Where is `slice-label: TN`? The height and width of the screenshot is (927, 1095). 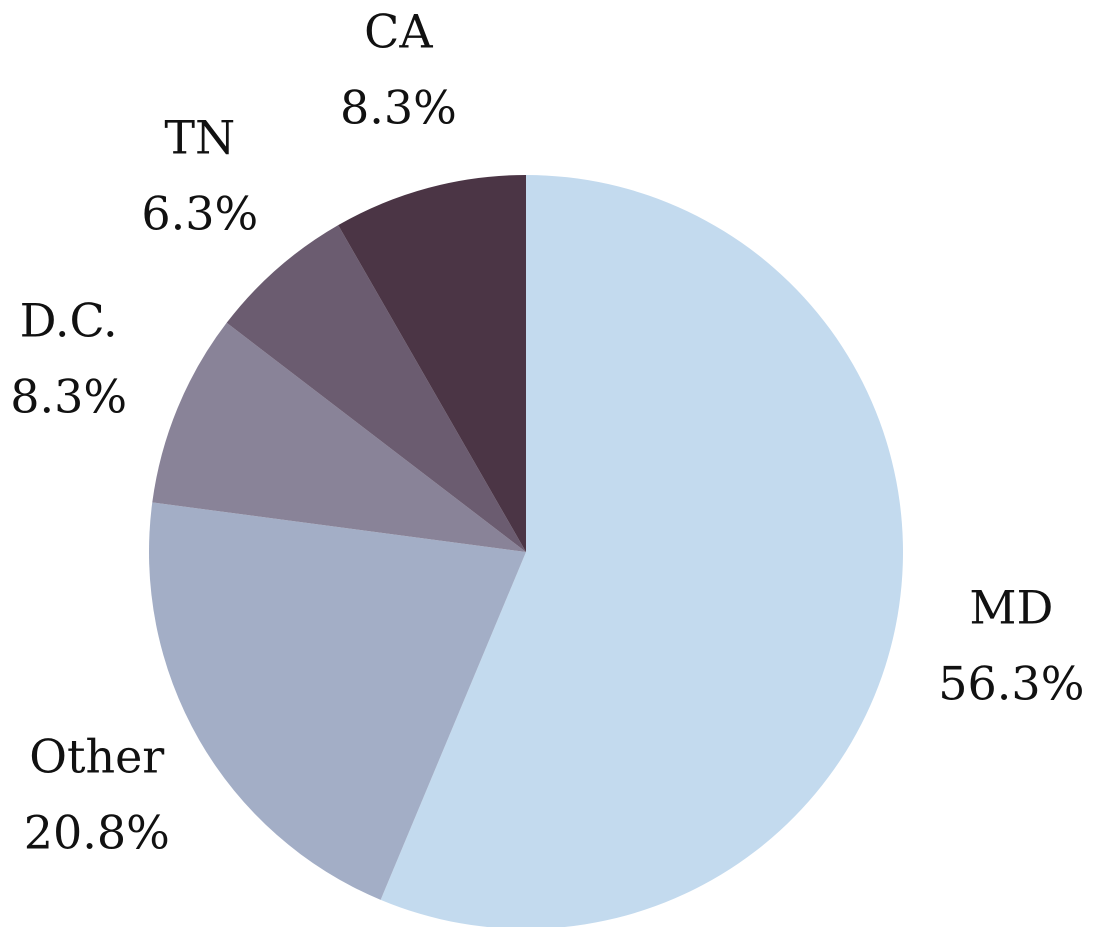 slice-label: TN is located at coordinates (199, 138).